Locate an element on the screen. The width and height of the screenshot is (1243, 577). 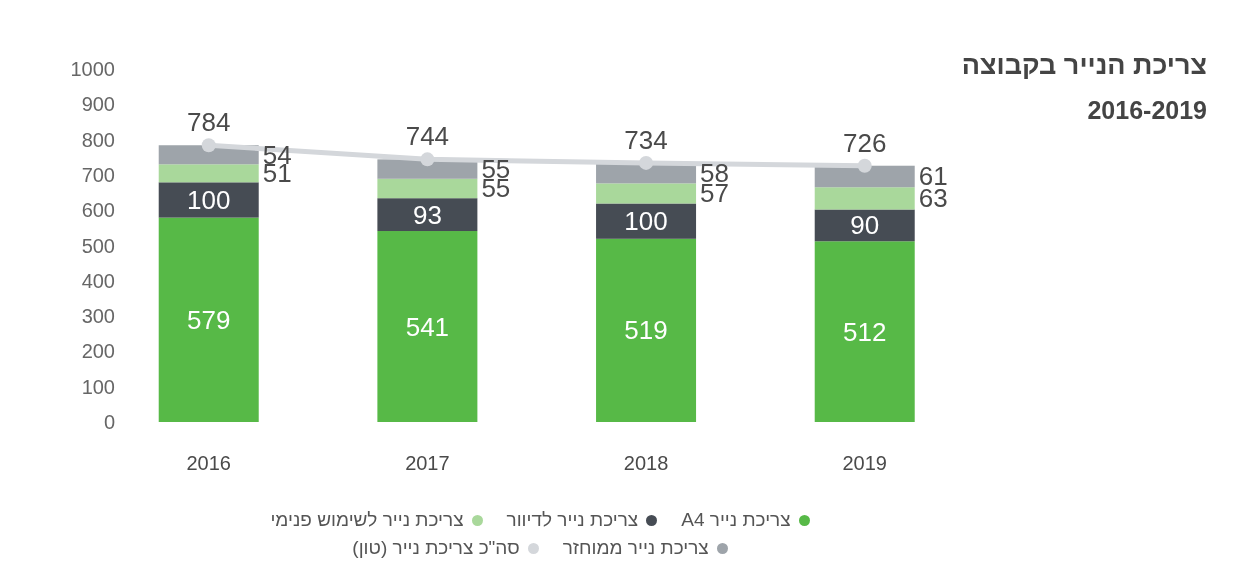
legend-label: צריכת נייר ממוחזר is located at coordinates (635, 547).